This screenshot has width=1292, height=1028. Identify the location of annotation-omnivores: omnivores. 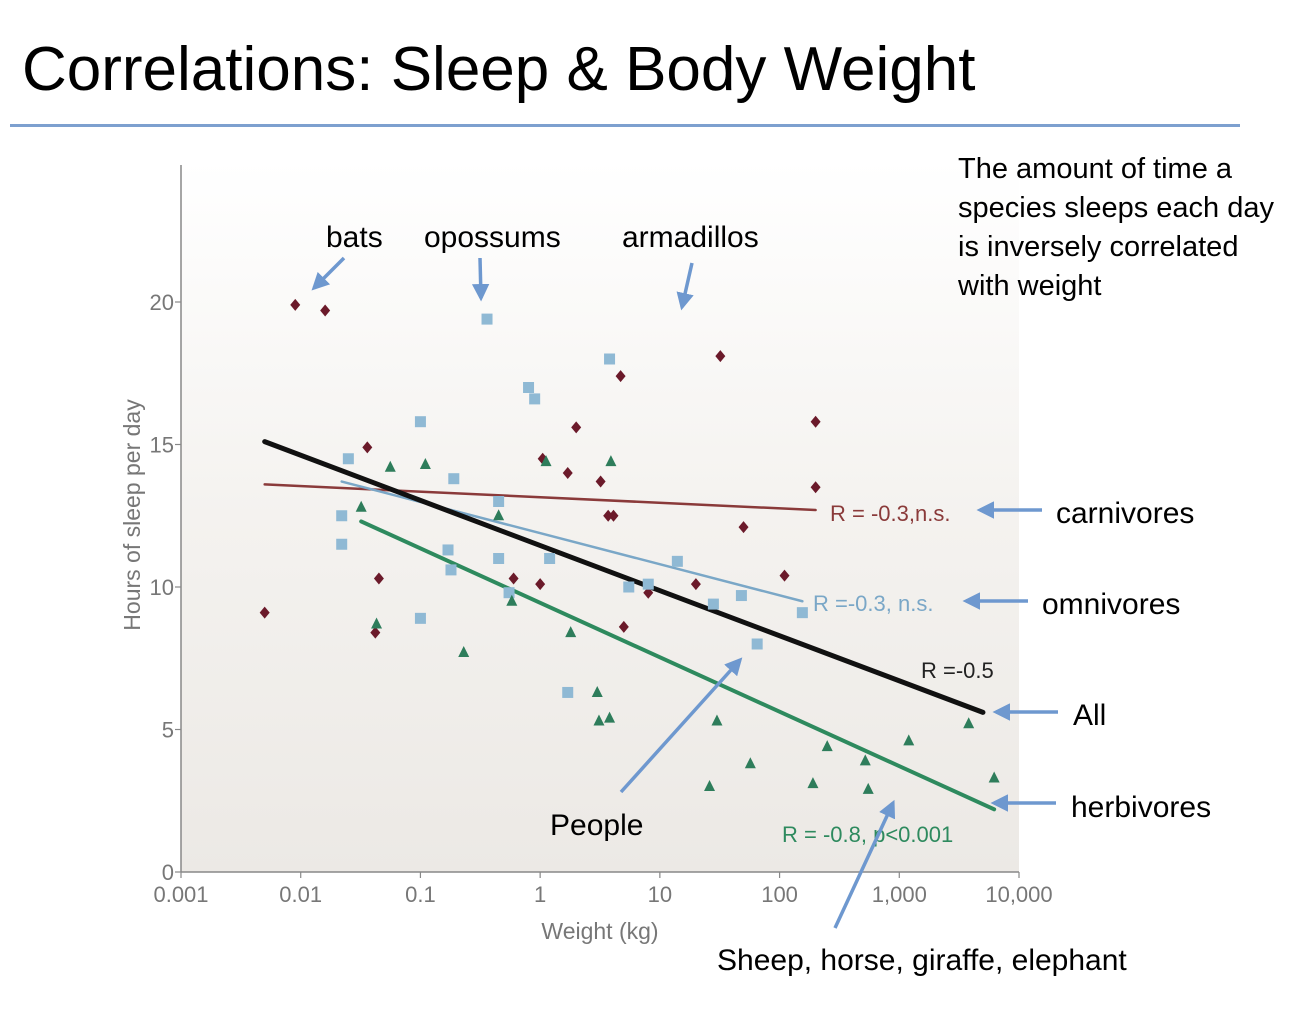
(1111, 604).